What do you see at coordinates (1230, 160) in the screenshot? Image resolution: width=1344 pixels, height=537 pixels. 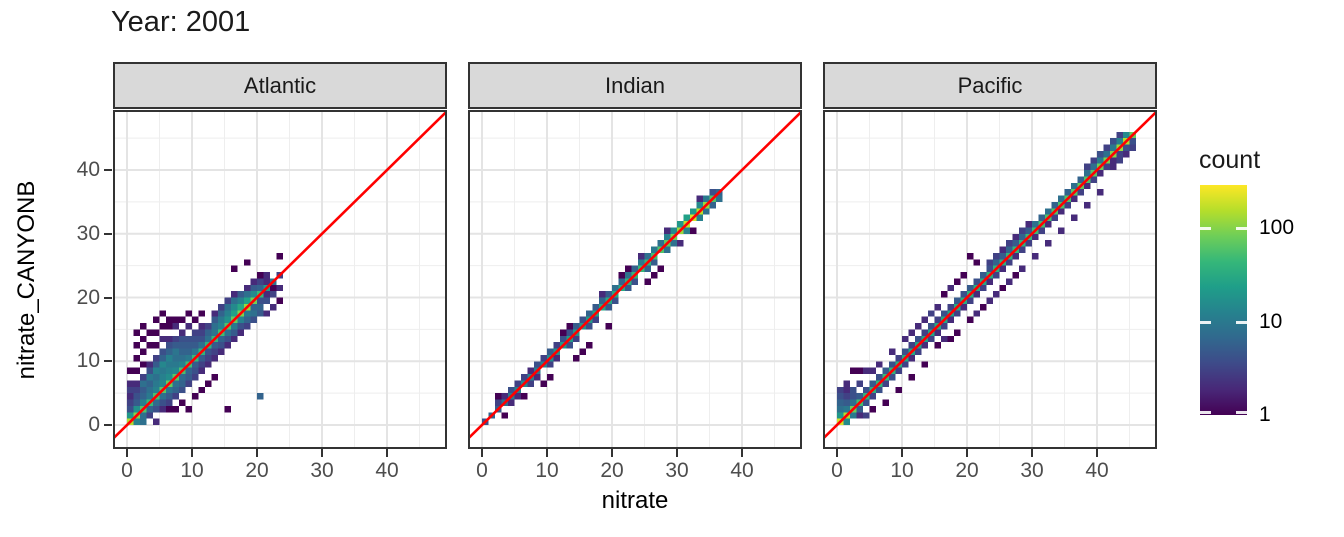 I see `legend-title: count` at bounding box center [1230, 160].